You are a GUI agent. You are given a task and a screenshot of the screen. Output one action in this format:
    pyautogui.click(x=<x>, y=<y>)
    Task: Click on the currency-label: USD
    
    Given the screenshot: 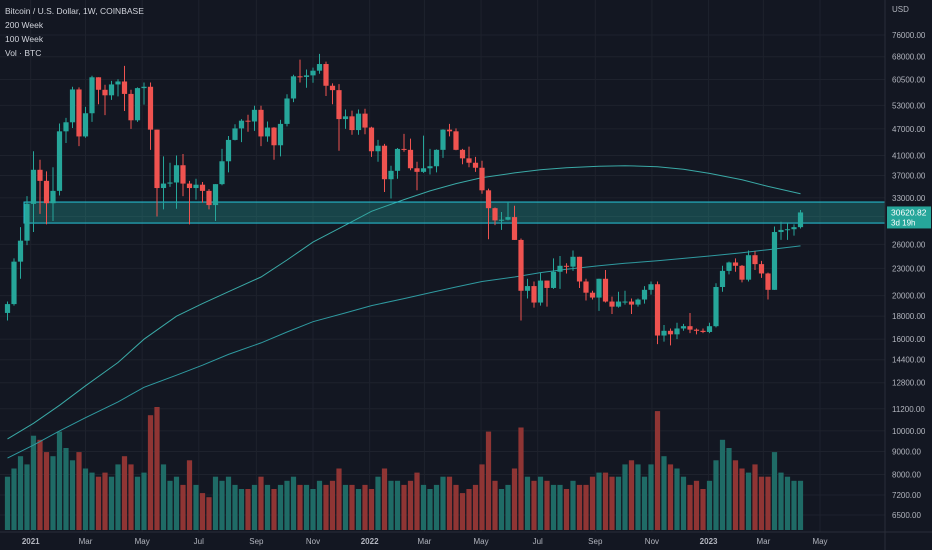 What is the action you would take?
    pyautogui.click(x=900, y=9)
    